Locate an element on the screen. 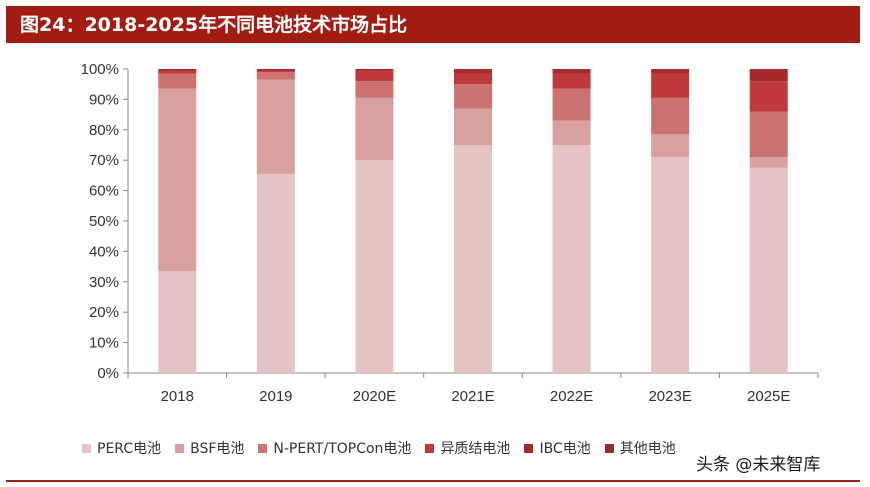 The image size is (870, 487). y-tick-label: 30% is located at coordinates (104, 282).